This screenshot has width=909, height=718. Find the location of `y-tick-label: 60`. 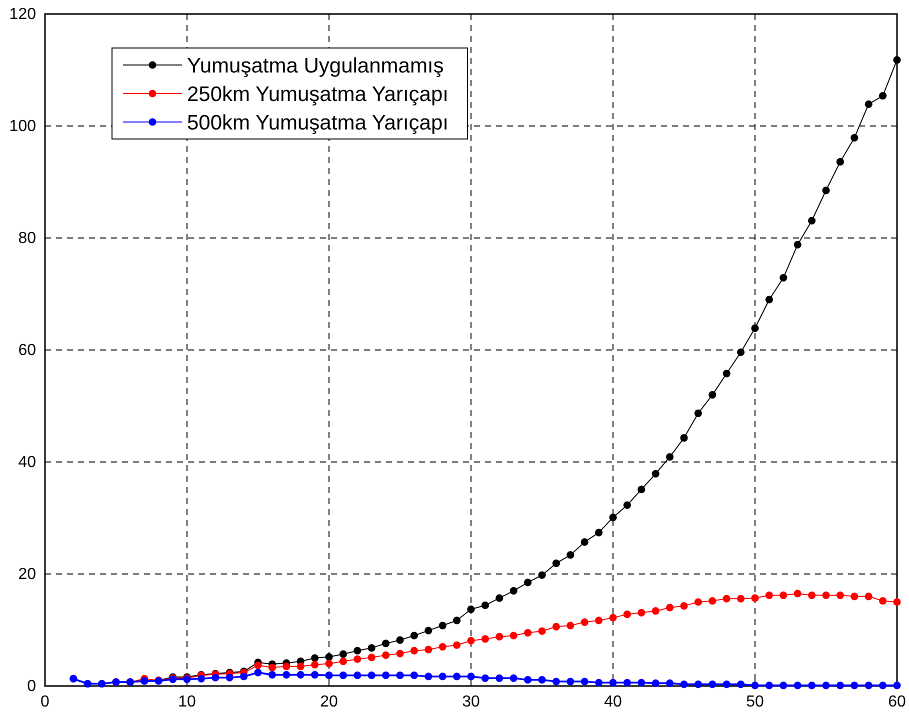

y-tick-label: 60 is located at coordinates (27, 351).